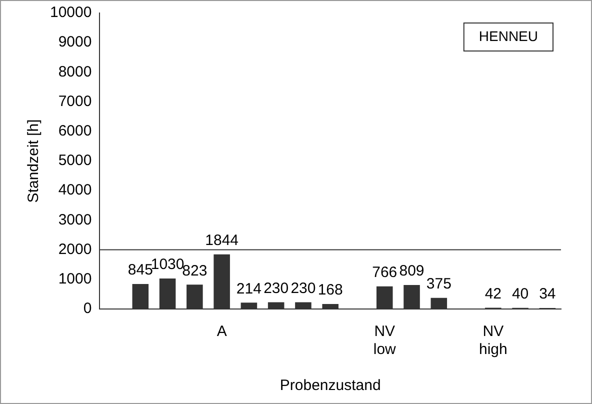 The image size is (592, 404). What do you see at coordinates (384, 340) in the screenshot?
I see `x-tick-label: NV low` at bounding box center [384, 340].